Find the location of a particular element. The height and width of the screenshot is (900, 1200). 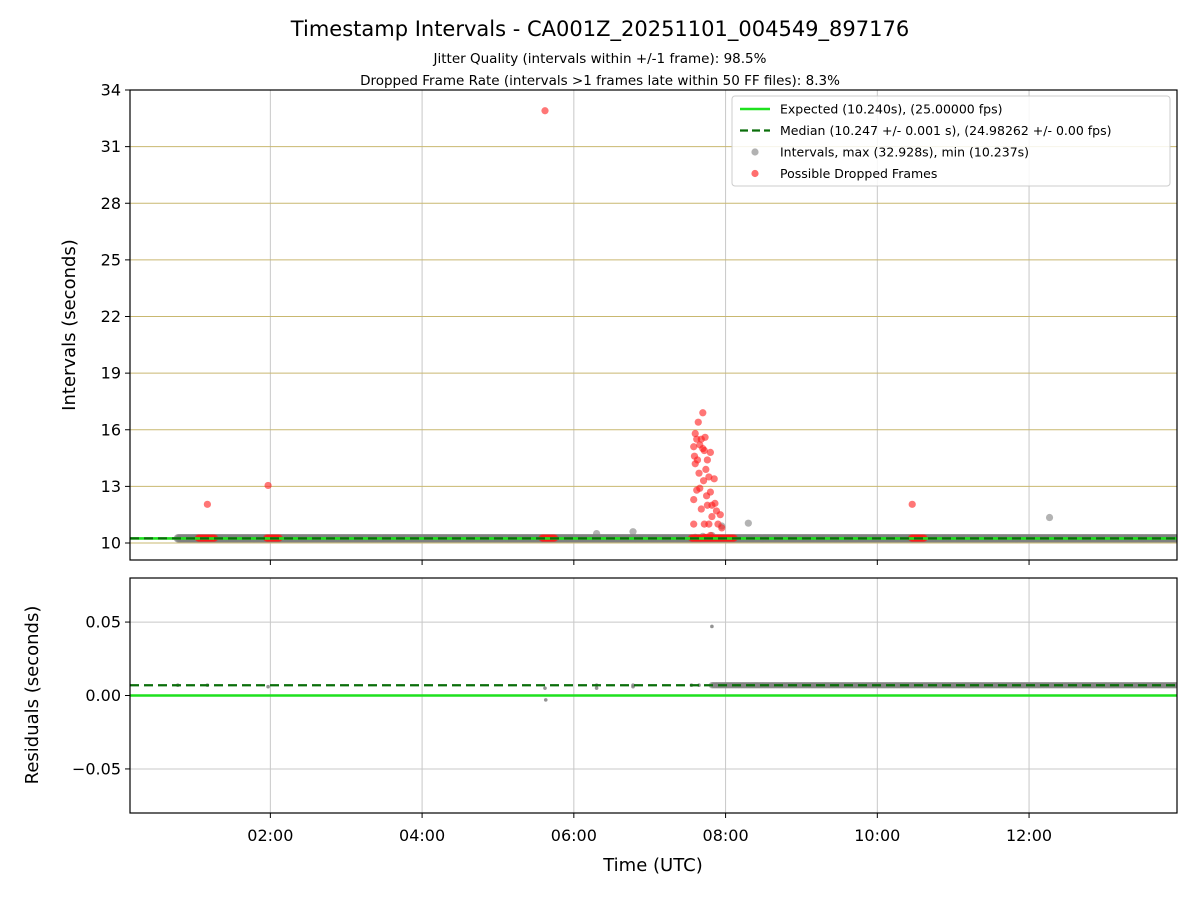

x-tick-label: 02:00 is located at coordinates (270, 835).